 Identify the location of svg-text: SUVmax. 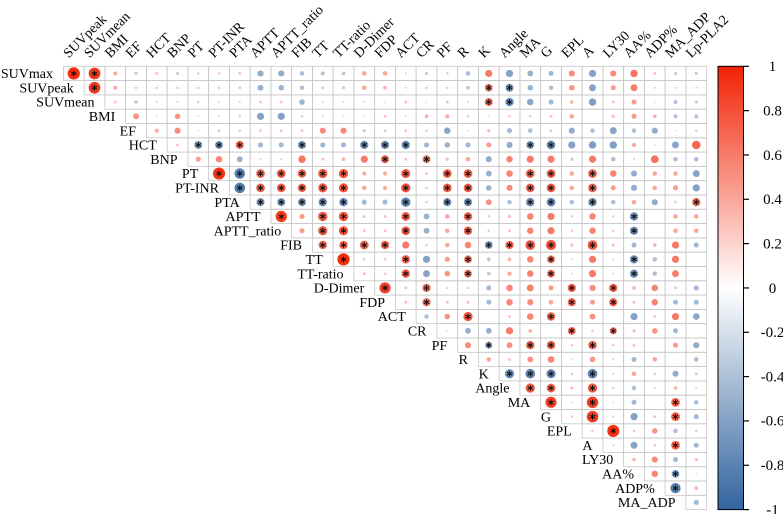
(27, 74).